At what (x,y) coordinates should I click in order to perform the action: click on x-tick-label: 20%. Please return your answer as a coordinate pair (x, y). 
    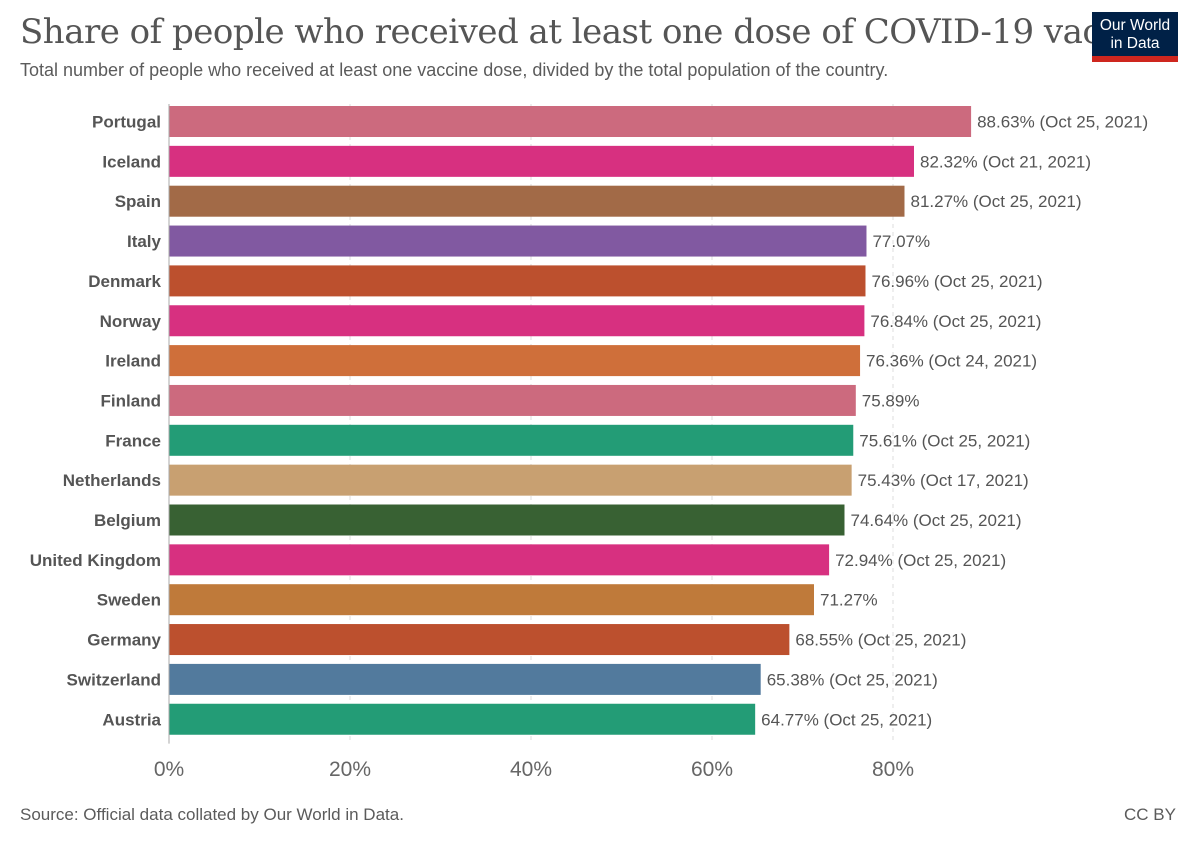
    Looking at the image, I should click on (350, 769).